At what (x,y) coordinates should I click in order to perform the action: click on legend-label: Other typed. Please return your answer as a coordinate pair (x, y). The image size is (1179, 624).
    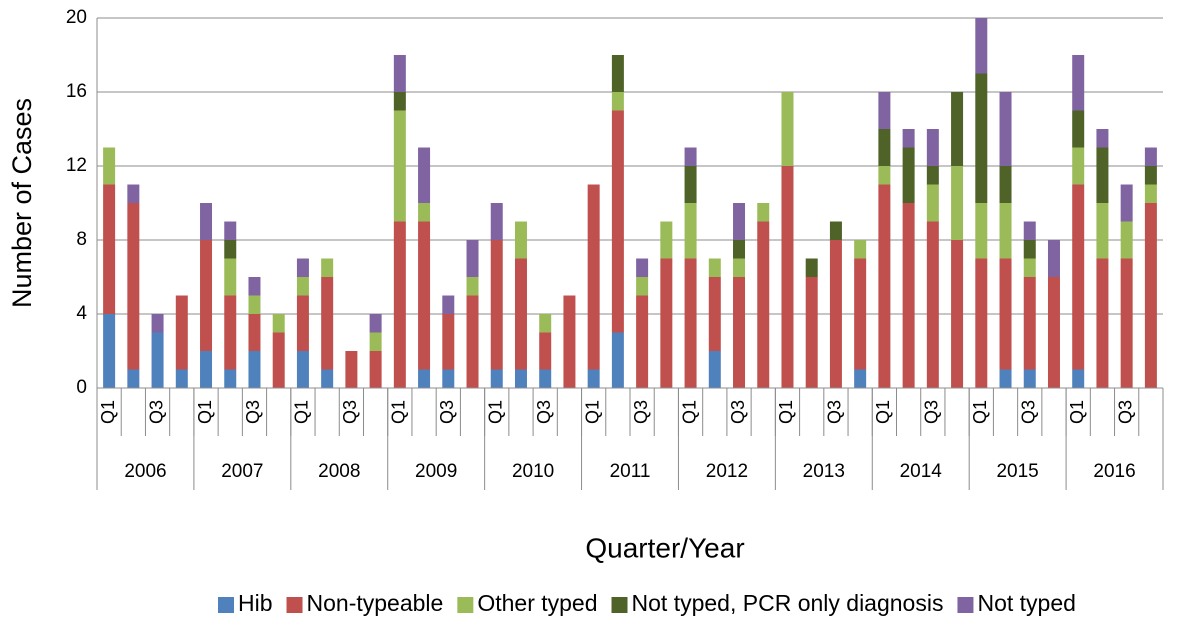
    Looking at the image, I should click on (537, 603).